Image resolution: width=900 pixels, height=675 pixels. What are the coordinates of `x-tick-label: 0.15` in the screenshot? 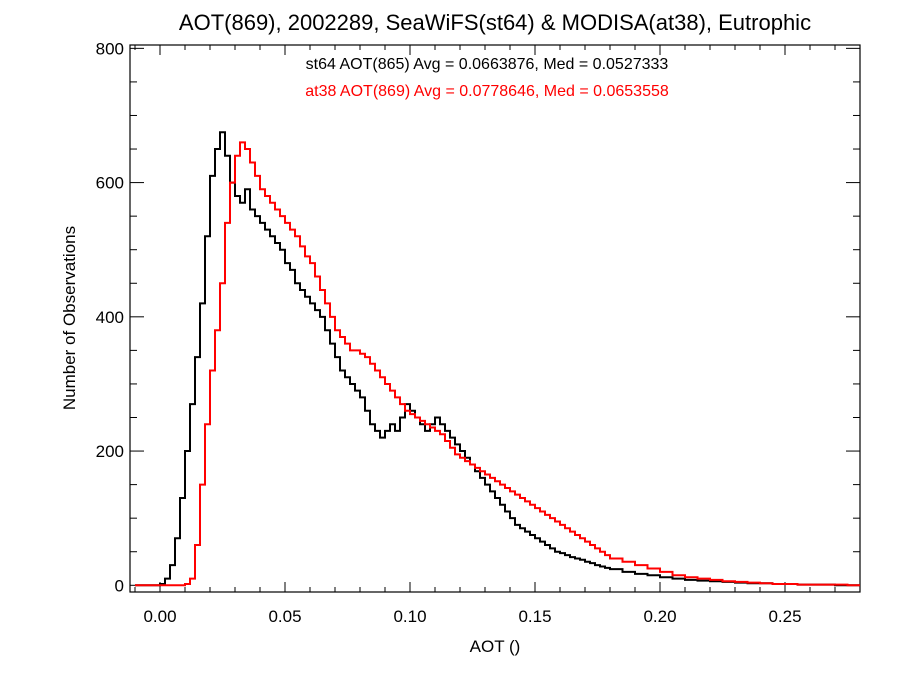 It's located at (534, 616).